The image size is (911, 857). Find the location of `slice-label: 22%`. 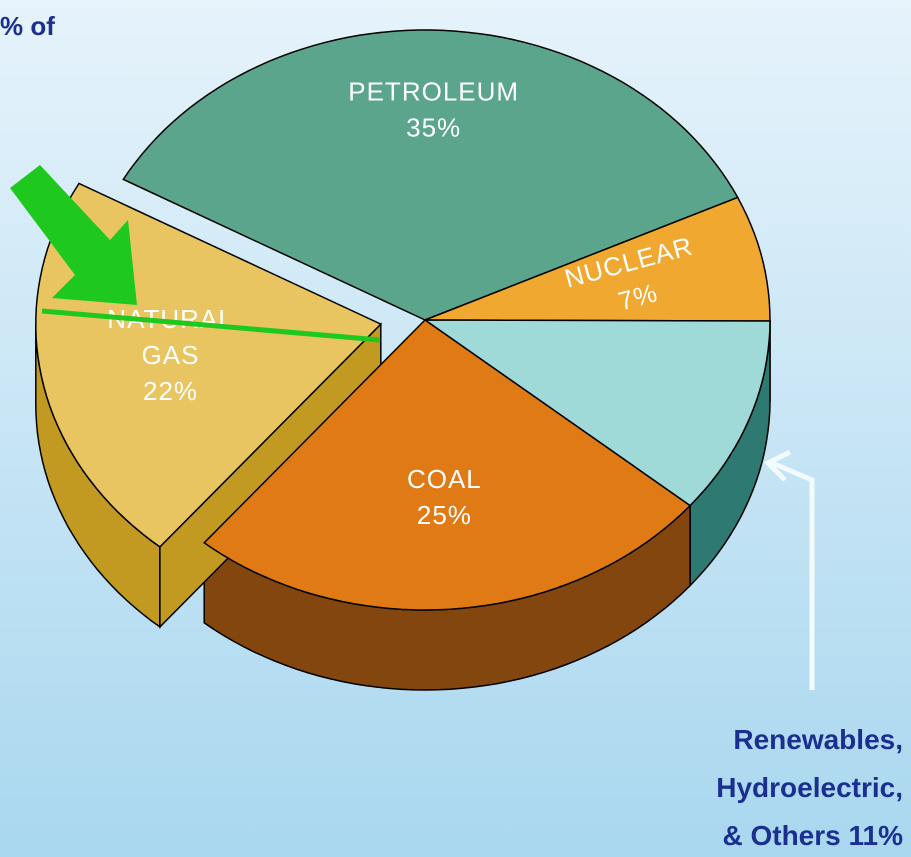

slice-label: 22% is located at coordinates (170, 391).